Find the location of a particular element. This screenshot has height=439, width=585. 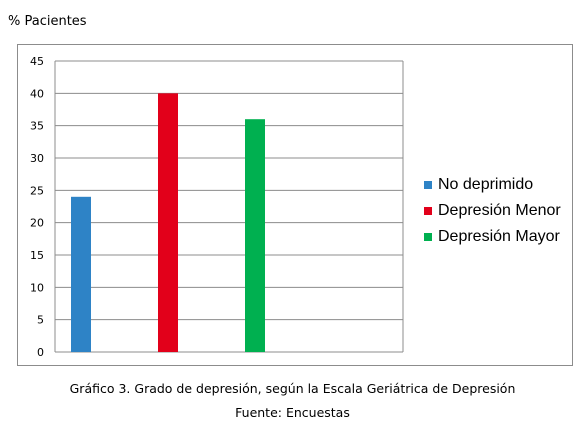

y-axis-label: % Pacientes is located at coordinates (47, 21).